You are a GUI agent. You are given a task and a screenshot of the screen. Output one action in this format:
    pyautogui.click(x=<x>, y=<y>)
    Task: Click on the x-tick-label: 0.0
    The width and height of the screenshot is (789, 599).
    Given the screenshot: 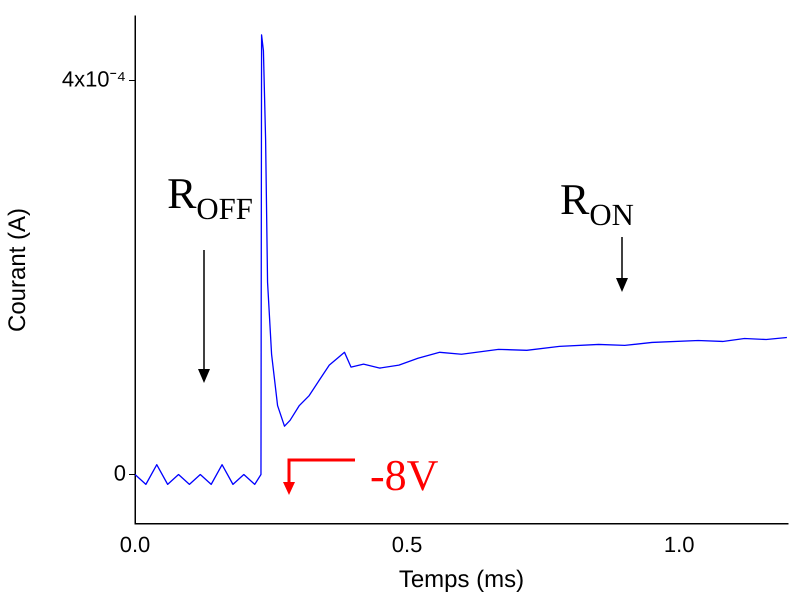 What is the action you would take?
    pyautogui.click(x=135, y=545)
    